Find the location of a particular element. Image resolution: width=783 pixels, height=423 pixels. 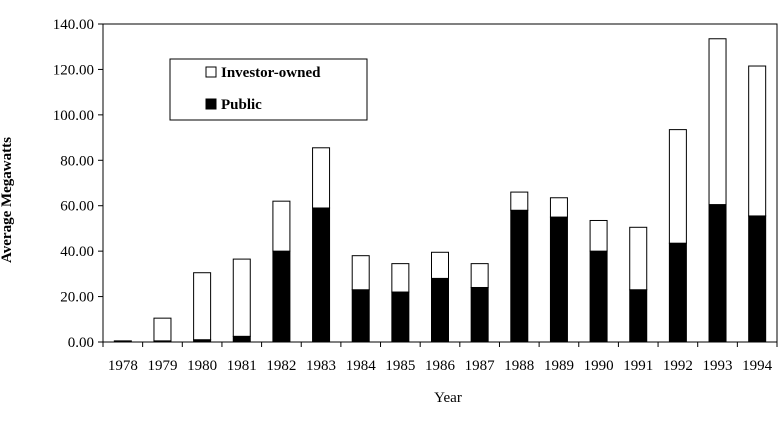

bar-investor-owned-1980 is located at coordinates (202, 306).